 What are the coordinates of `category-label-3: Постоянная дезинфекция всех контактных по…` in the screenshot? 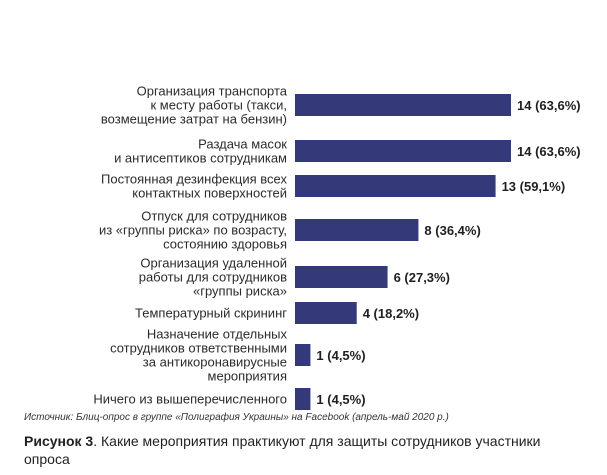 It's located at (194, 186).